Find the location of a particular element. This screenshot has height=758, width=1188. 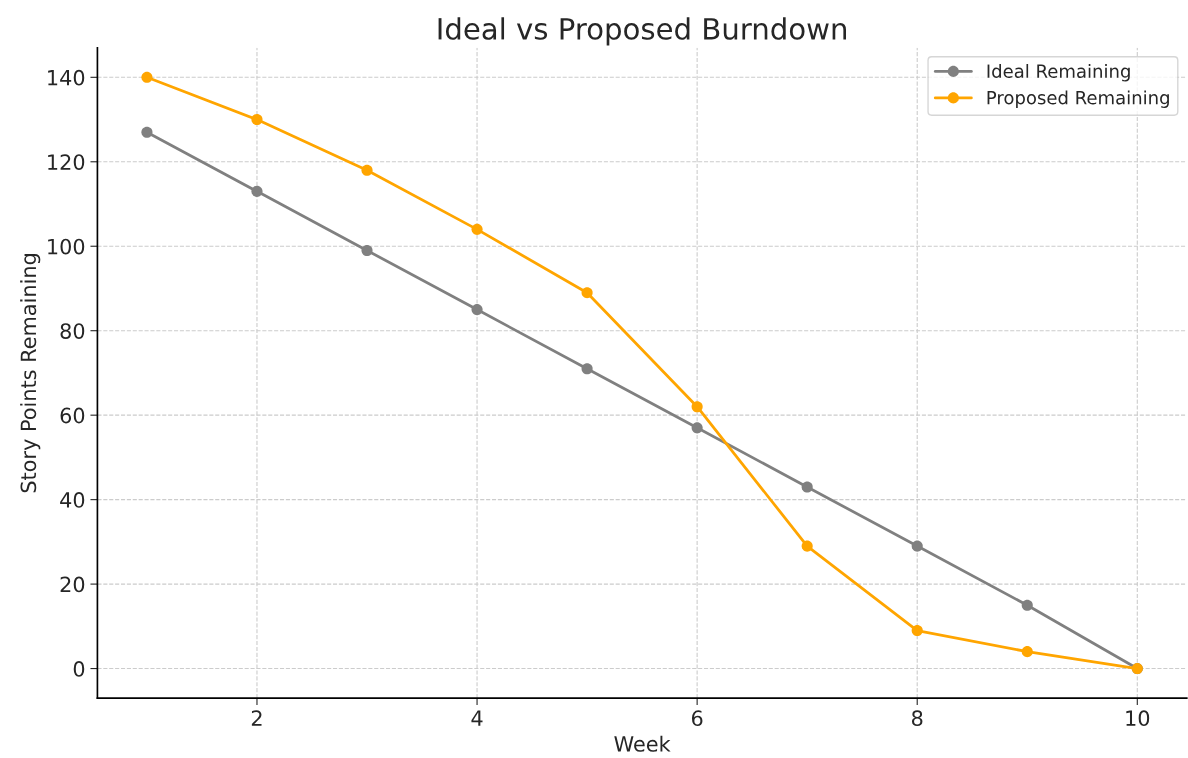

chart-title: Ideal vs Proposed Burndown is located at coordinates (642, 31).